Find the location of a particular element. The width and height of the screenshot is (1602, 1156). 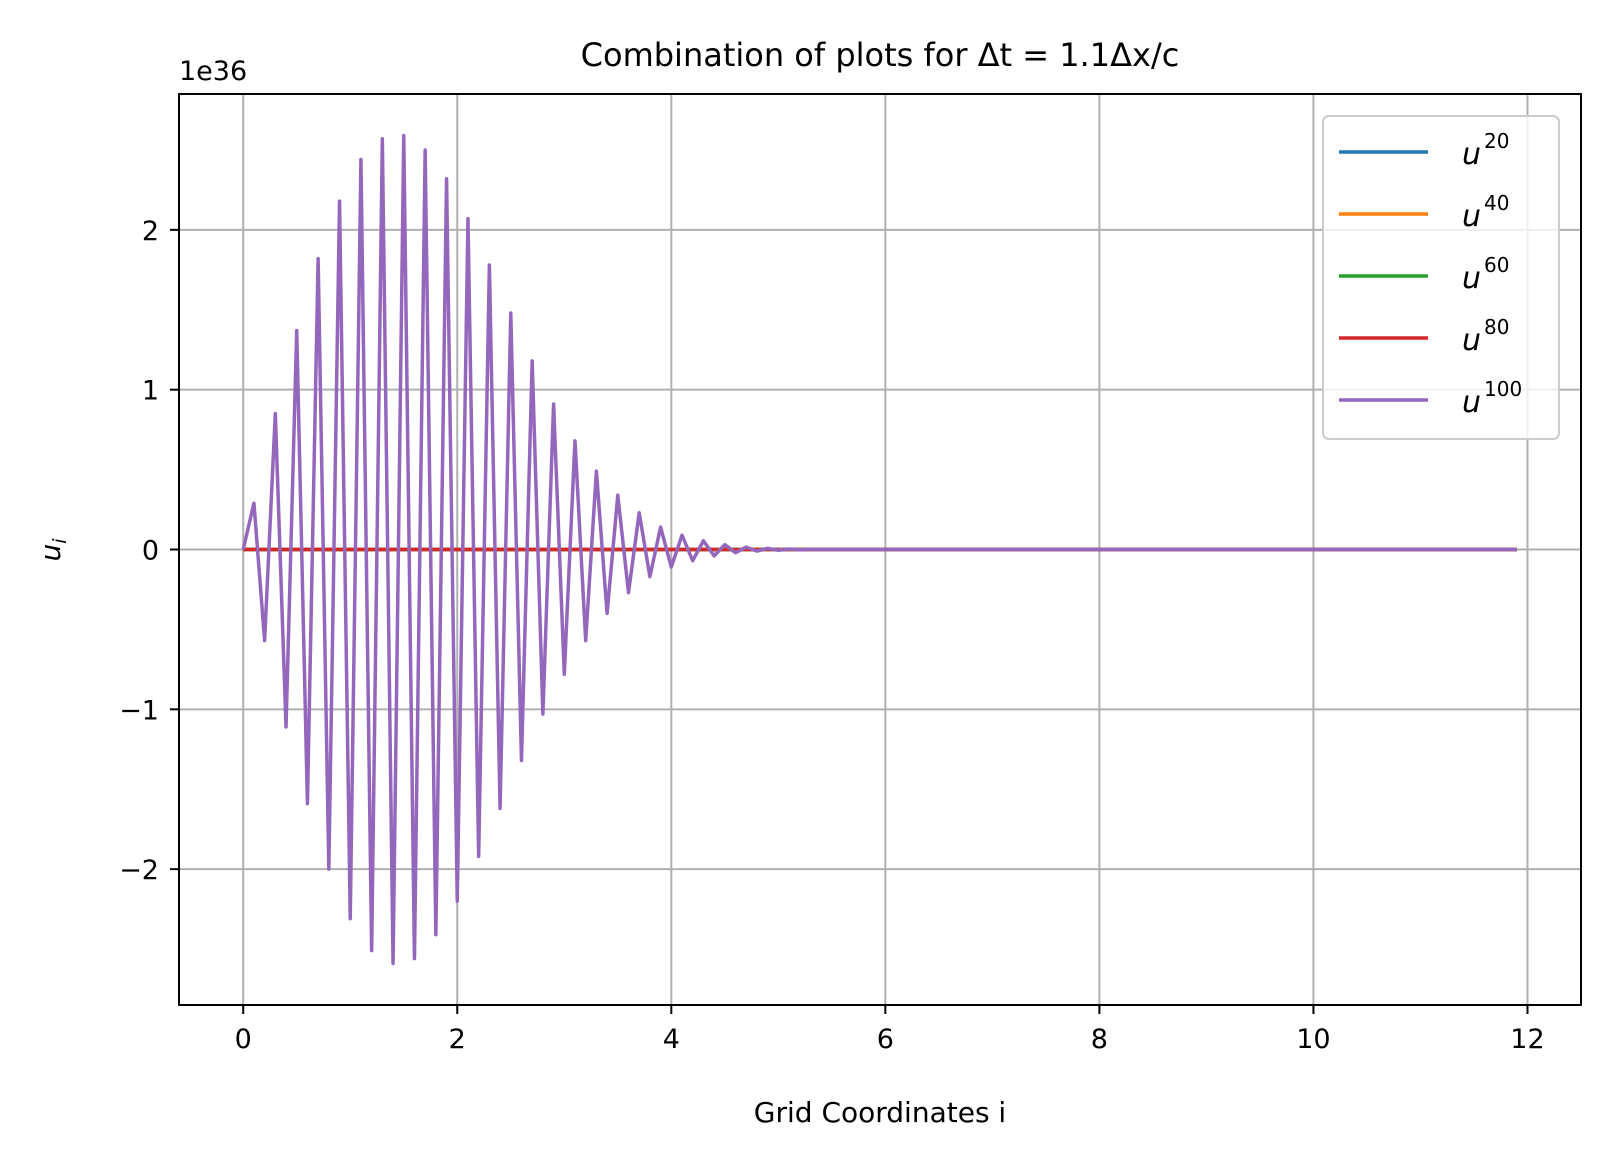

legend: u 20 u 40 u 60 u 80 u 100 is located at coordinates (1441, 277).